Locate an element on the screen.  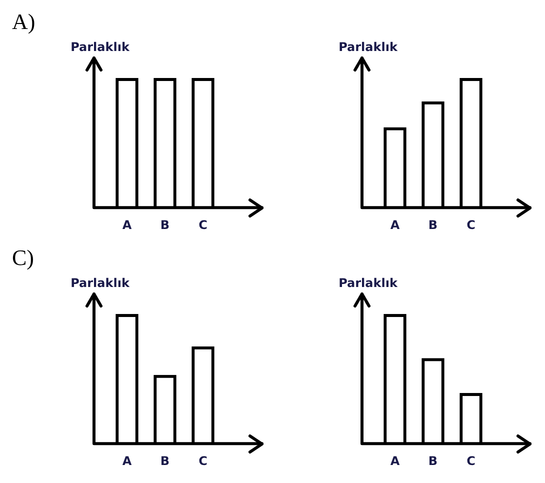
text: A) is located at coordinates (24, 21).